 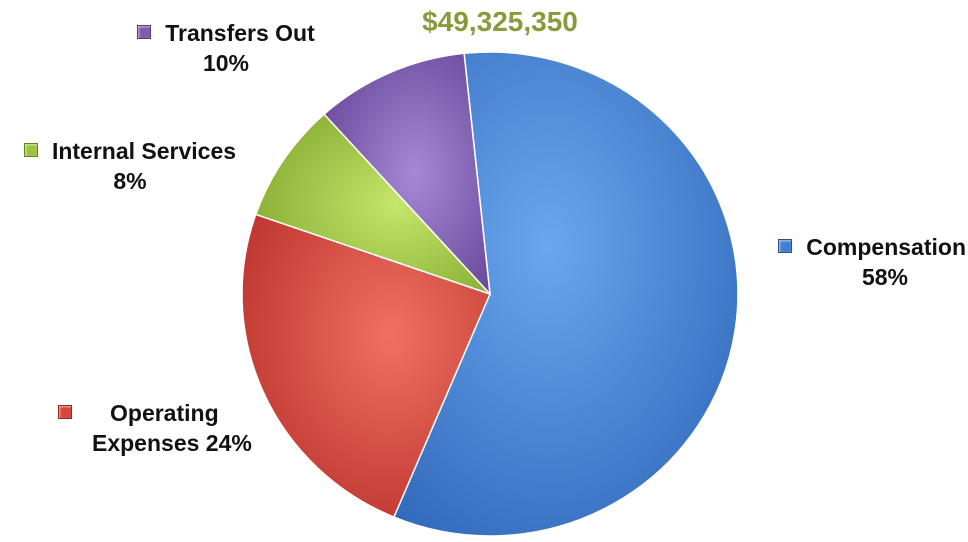 What do you see at coordinates (884, 277) in the screenshot?
I see `label-compensation-pct: 58%` at bounding box center [884, 277].